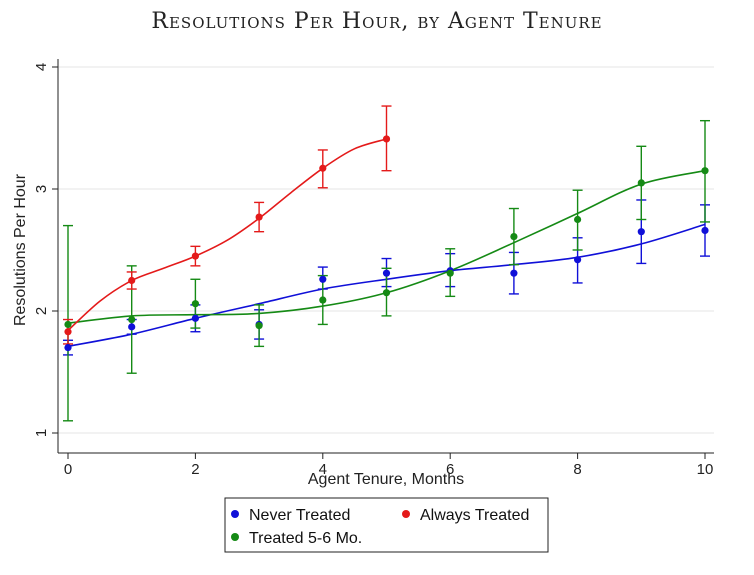  Describe the element at coordinates (376, 21) in the screenshot. I see `chart-title: Resolutions Per Hour, by Agent Tenure` at that location.